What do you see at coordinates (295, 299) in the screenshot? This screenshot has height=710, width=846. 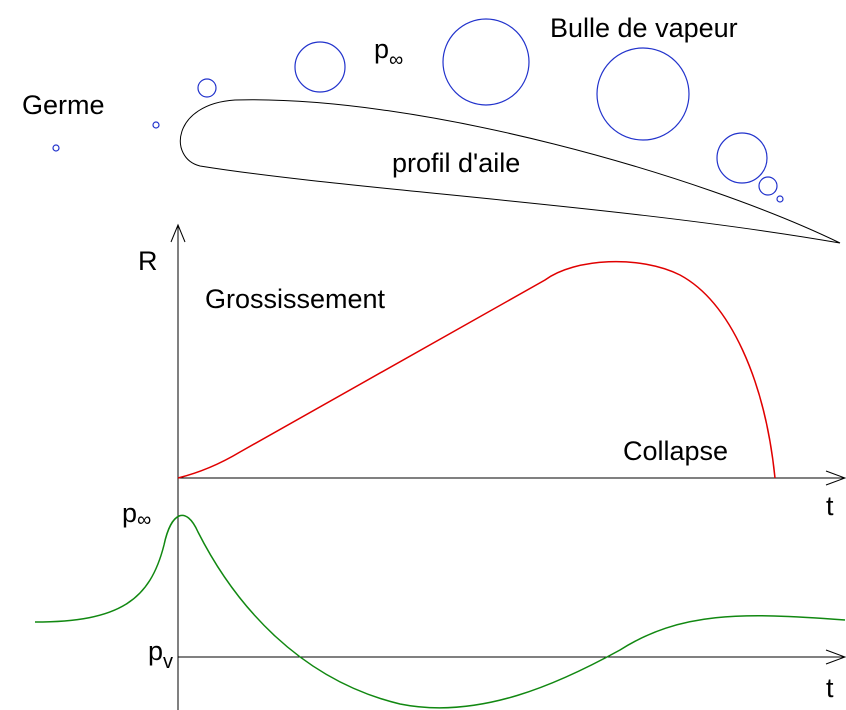 I see `label: Grossissement` at bounding box center [295, 299].